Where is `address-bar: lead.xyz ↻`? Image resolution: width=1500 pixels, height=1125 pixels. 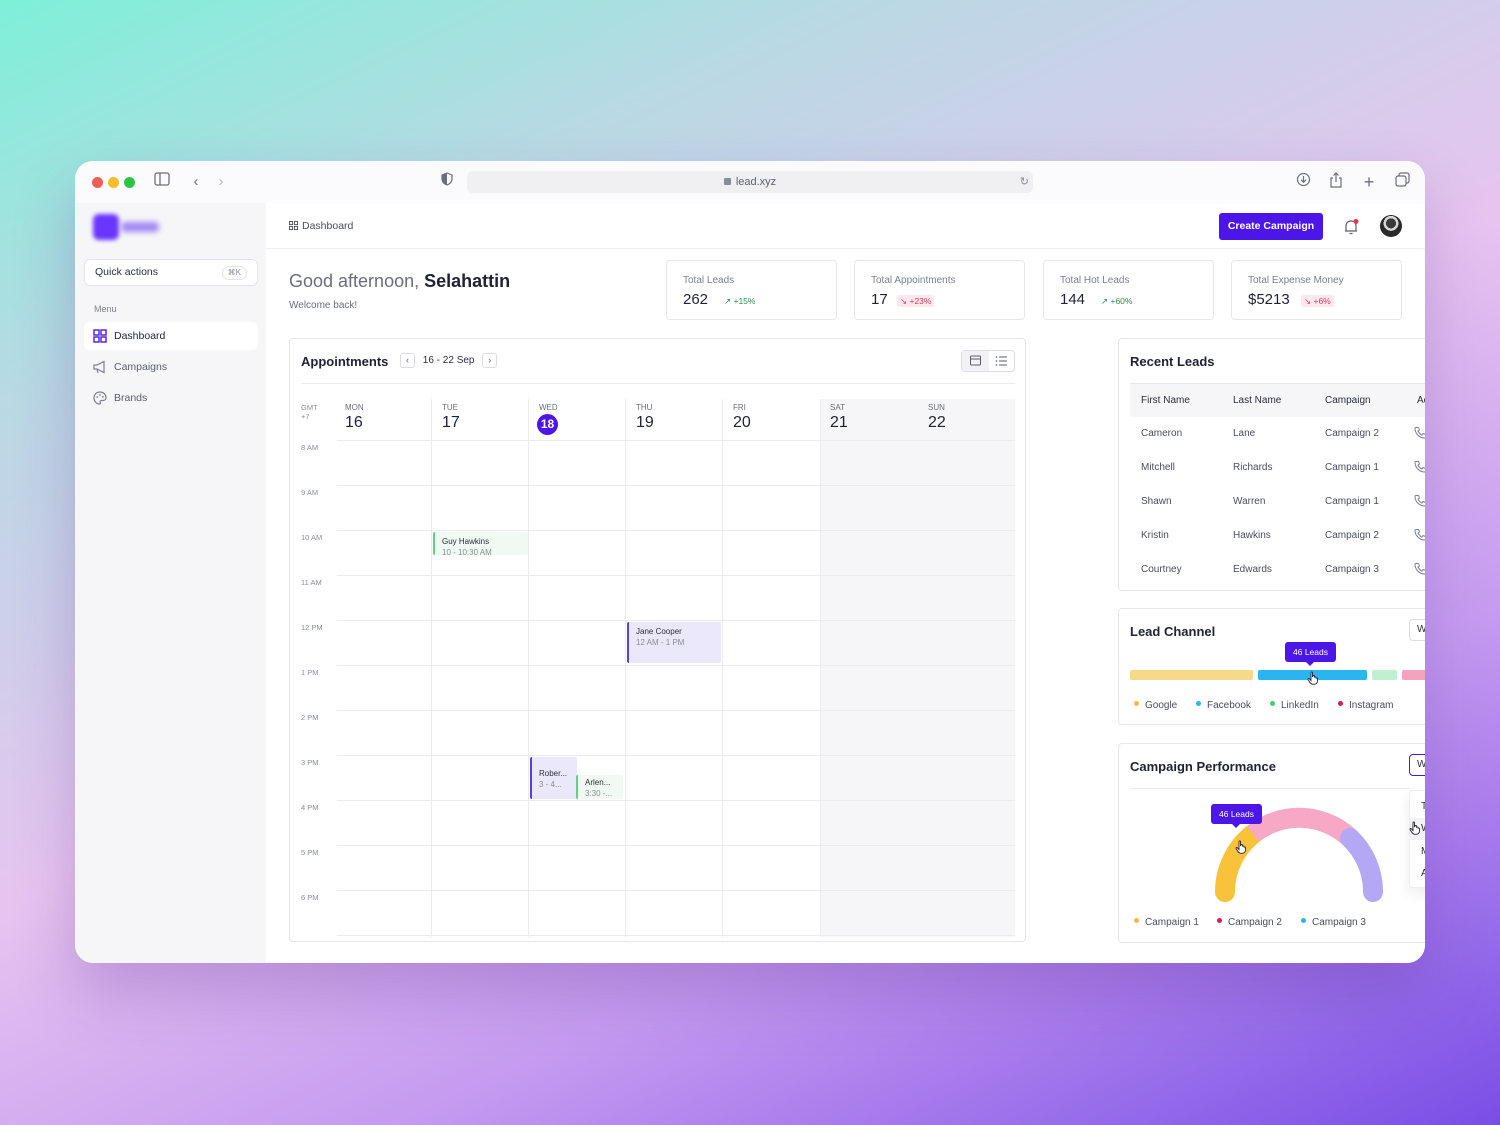 address-bar: lead.xyz ↻ is located at coordinates (750, 182).